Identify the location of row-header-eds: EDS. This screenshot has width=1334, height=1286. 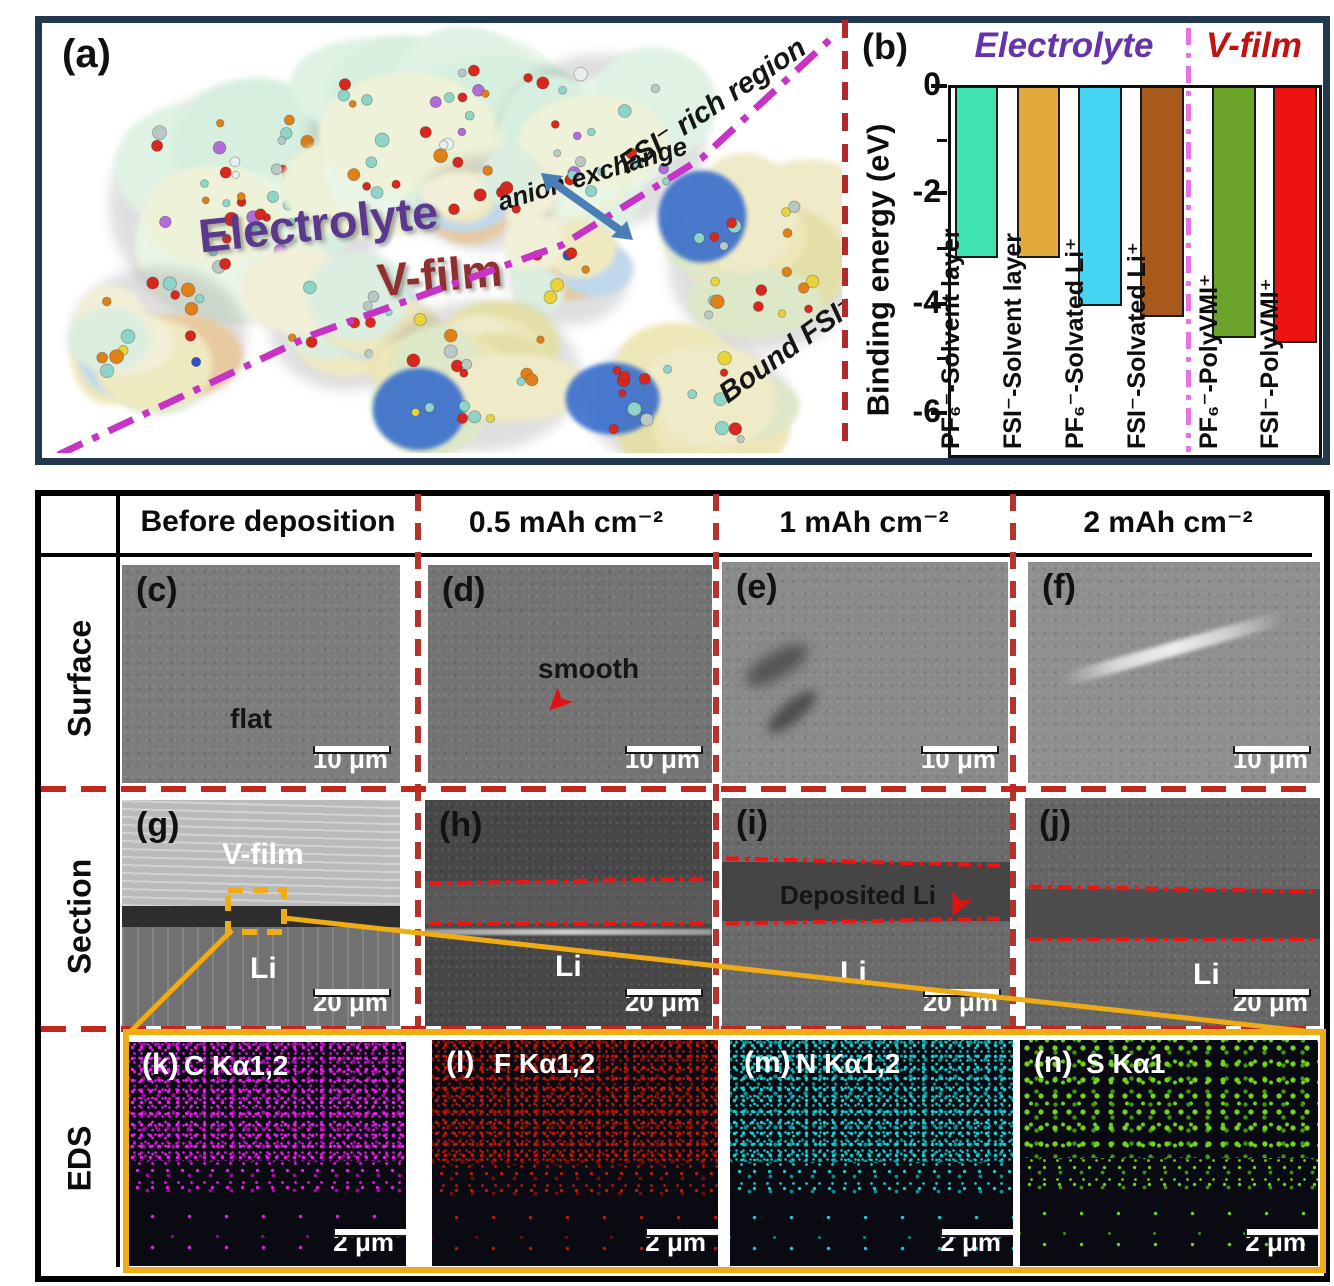
(79, 1158).